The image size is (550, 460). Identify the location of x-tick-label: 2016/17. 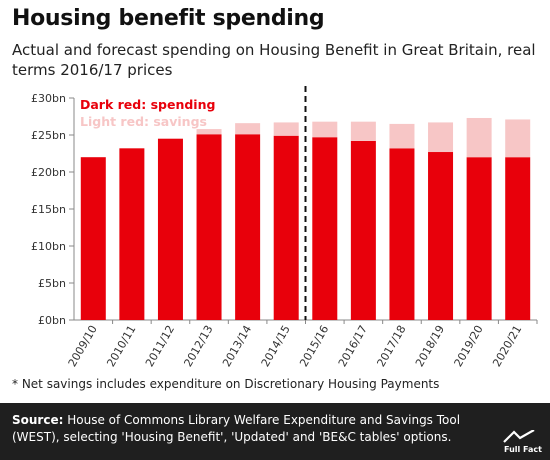
(353, 346).